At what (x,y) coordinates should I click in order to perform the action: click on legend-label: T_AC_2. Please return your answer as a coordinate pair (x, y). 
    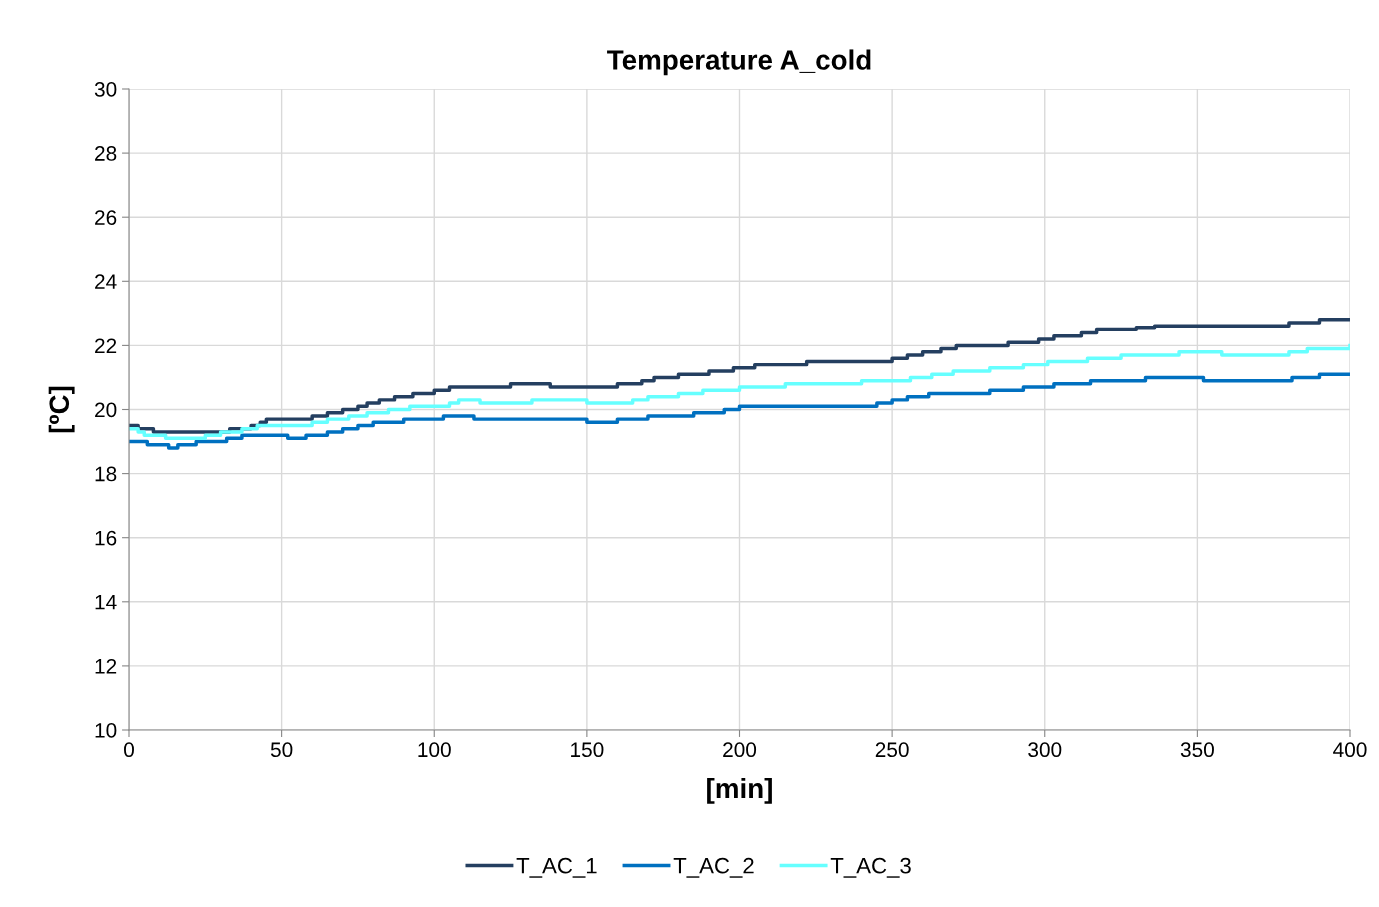
    Looking at the image, I should click on (713, 867).